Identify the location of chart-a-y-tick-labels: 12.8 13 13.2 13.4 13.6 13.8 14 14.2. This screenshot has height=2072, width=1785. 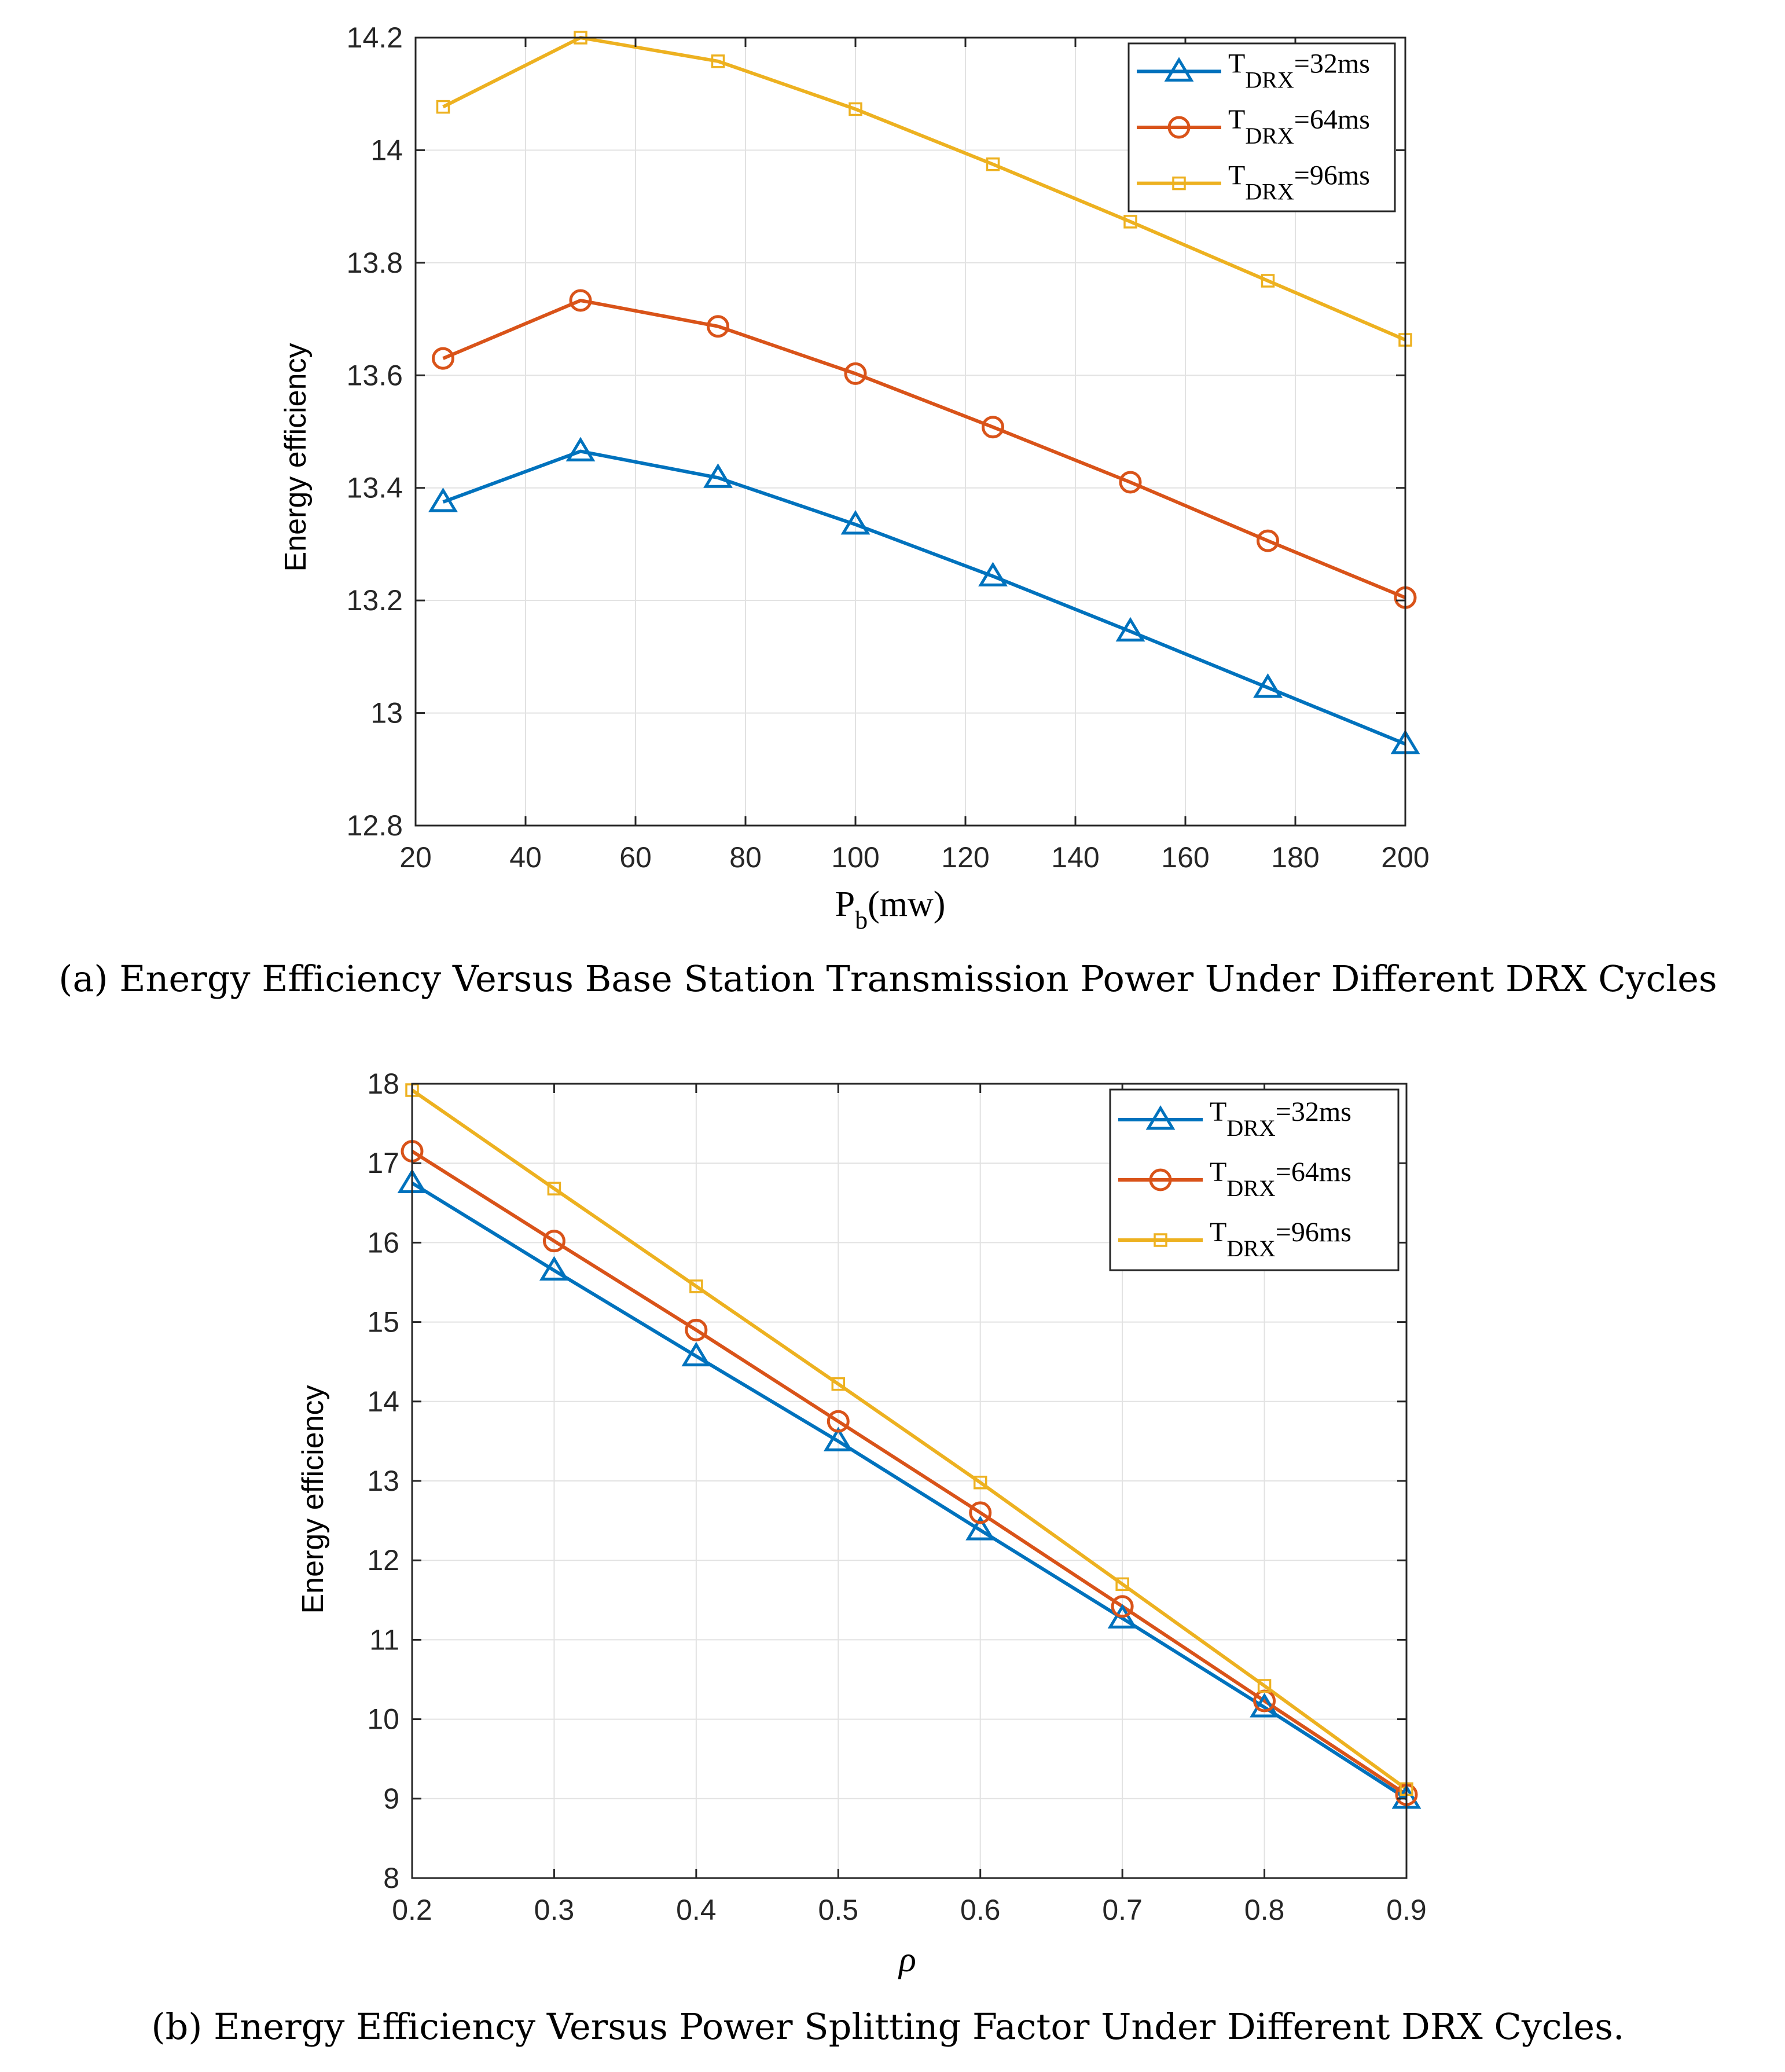
(375, 431).